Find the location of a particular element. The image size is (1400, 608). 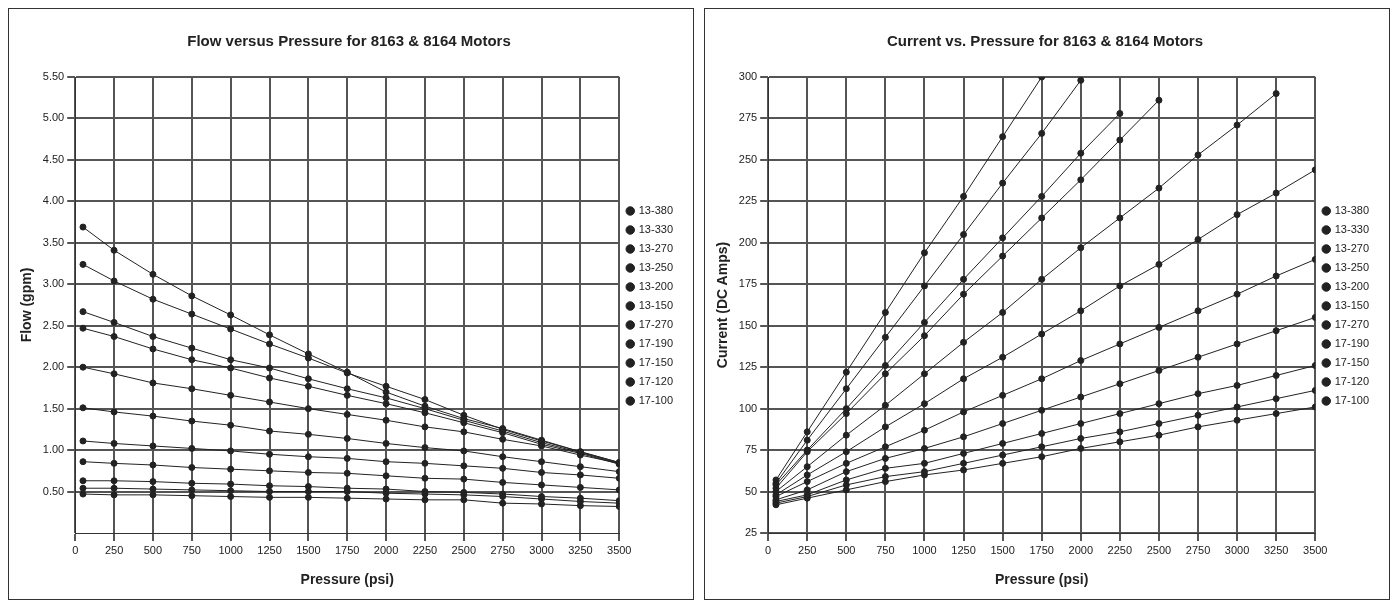

y-tick-label: 3.00 is located at coordinates (53, 283).